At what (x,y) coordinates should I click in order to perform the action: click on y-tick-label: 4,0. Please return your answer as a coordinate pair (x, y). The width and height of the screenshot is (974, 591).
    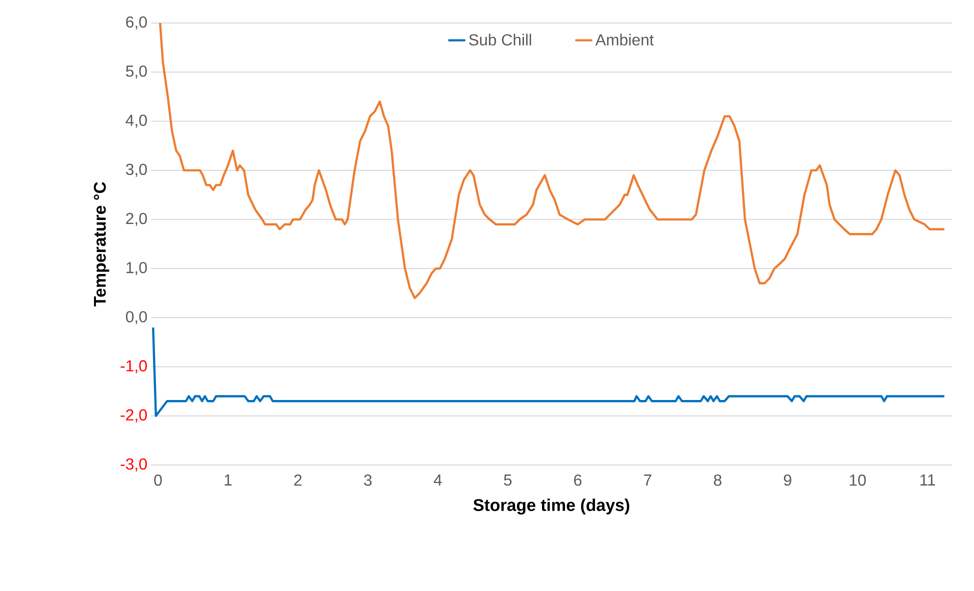
    Looking at the image, I should click on (136, 121).